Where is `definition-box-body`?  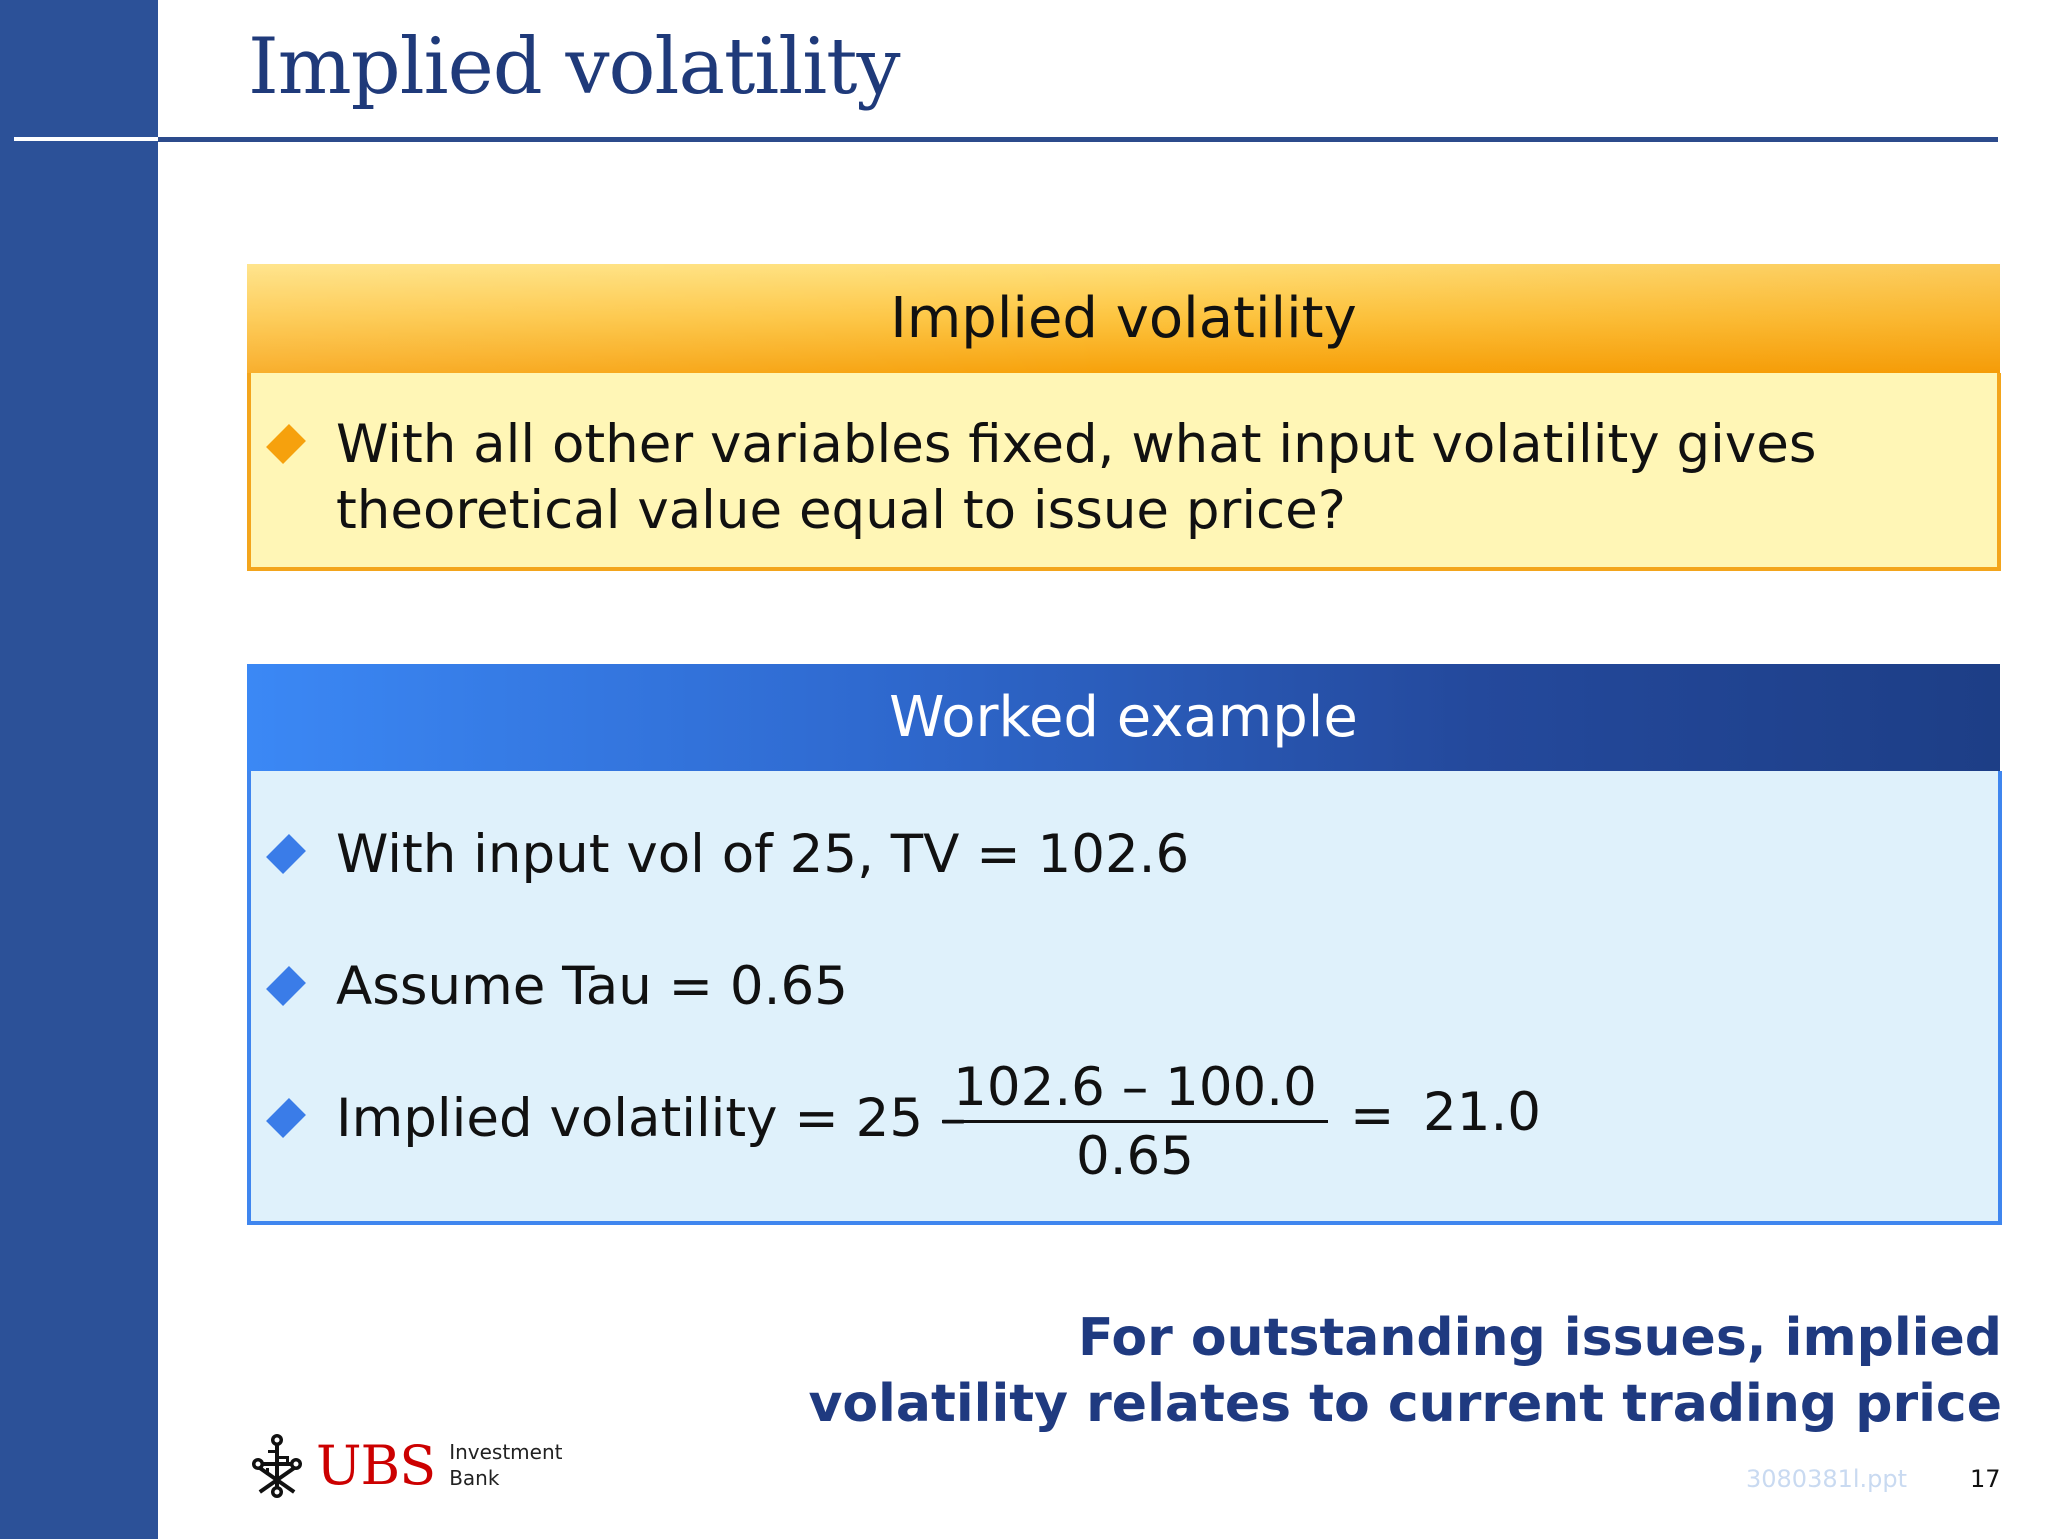 definition-box-body is located at coordinates (1124, 472).